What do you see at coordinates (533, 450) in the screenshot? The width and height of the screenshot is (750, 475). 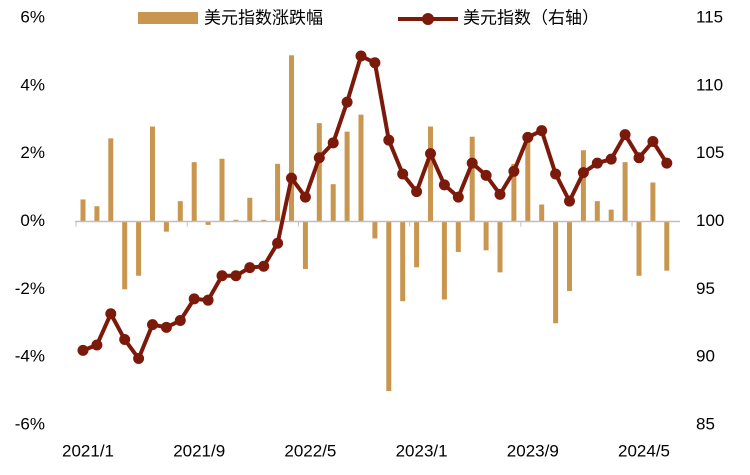 I see `x-tick-label: 2023/9` at bounding box center [533, 450].